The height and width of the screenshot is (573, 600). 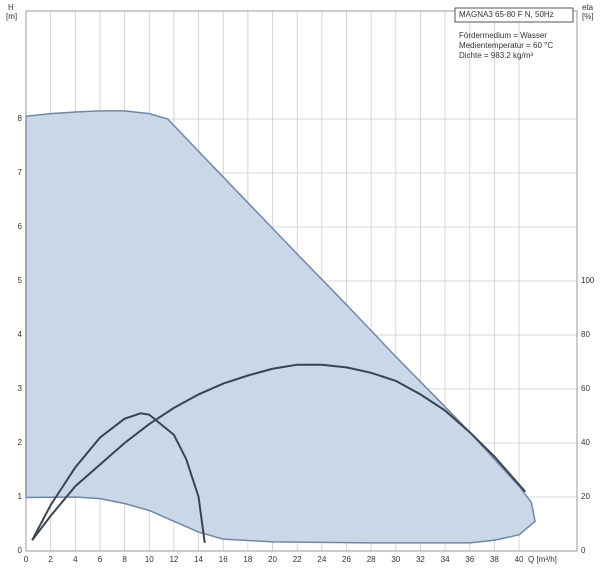 I want to click on x-tick-label: 8, so click(x=124, y=559).